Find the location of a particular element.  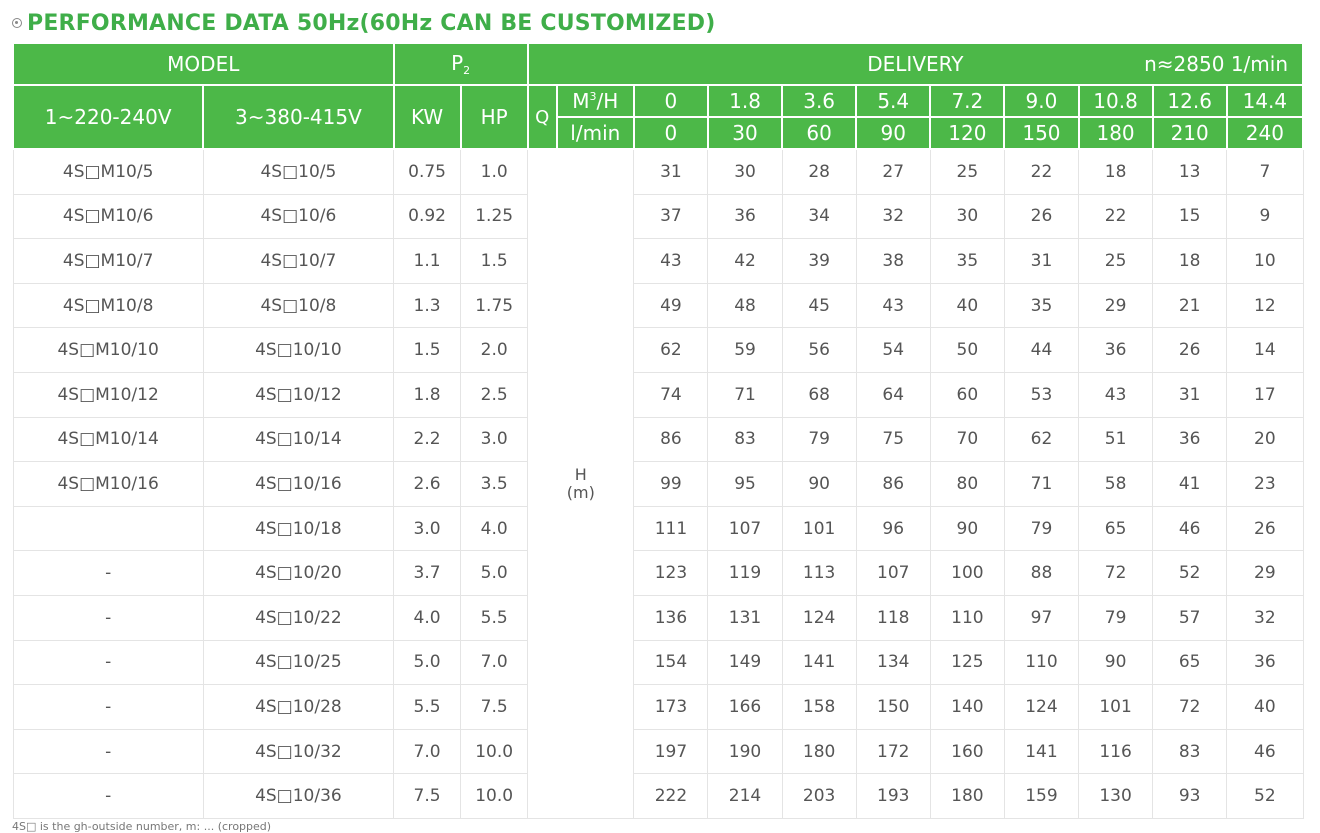

head-value: 150 is located at coordinates (893, 707).